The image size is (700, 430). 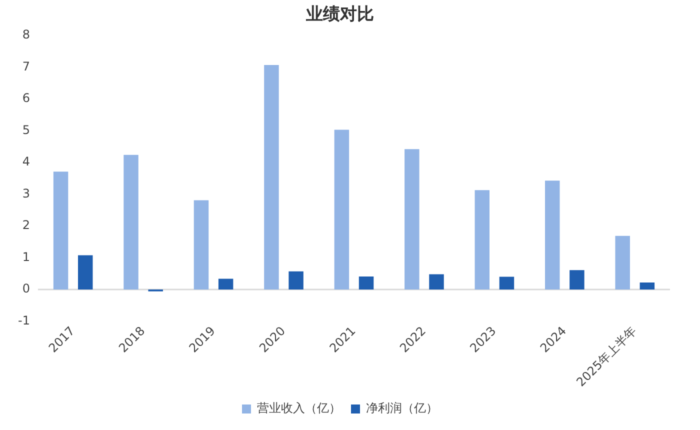 I want to click on legend-label: 净利润（亿）, so click(x=402, y=408).